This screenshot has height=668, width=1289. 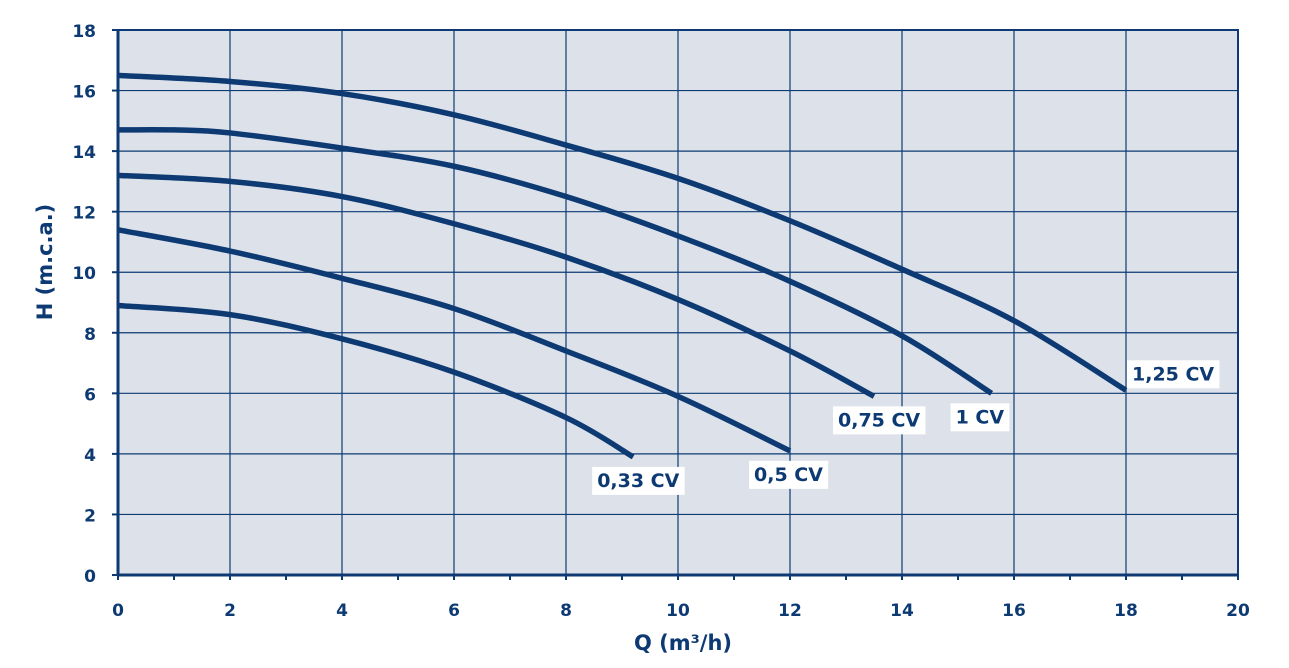 What do you see at coordinates (566, 611) in the screenshot?
I see `x-tick-label-4: 8` at bounding box center [566, 611].